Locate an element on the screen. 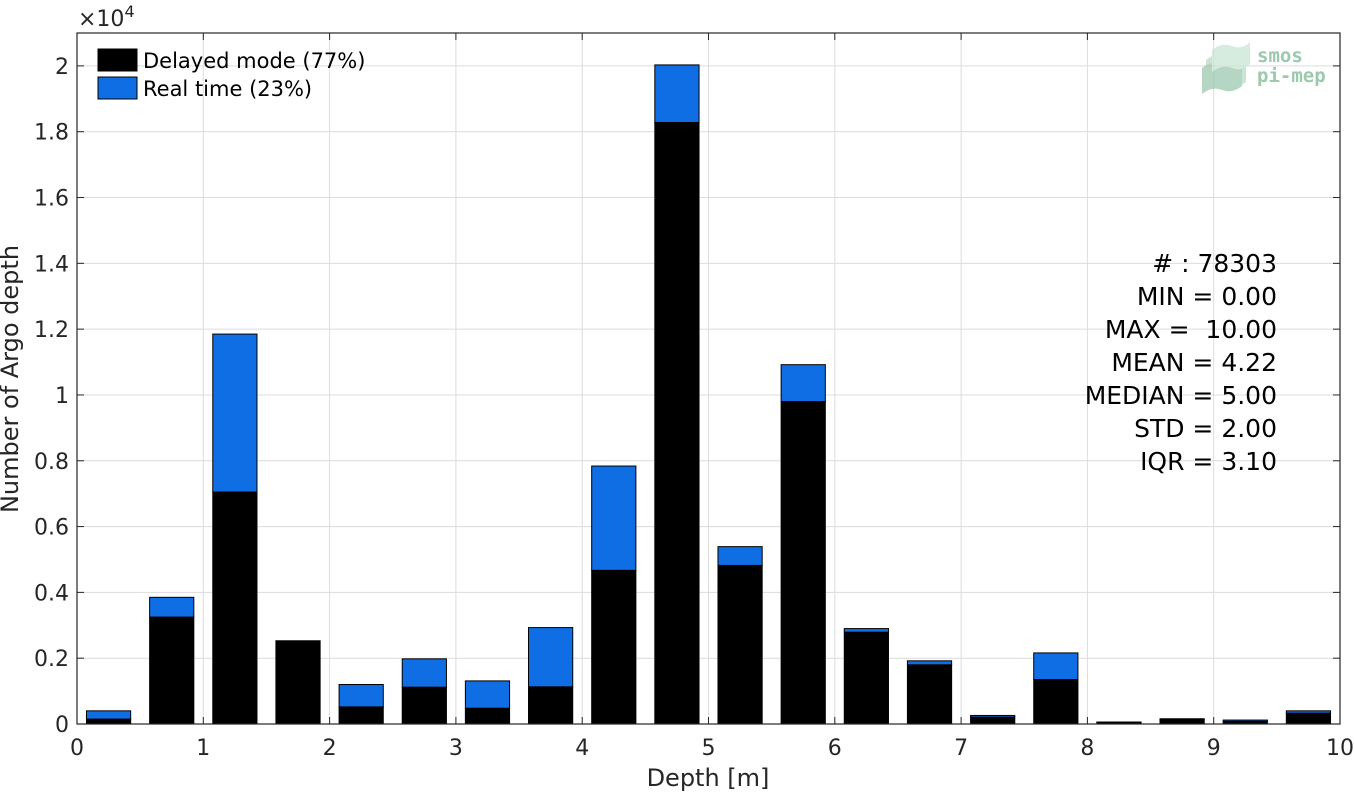 This screenshot has width=1354, height=793. stat-iqr: IQR = 3.10 is located at coordinates (1208, 461).